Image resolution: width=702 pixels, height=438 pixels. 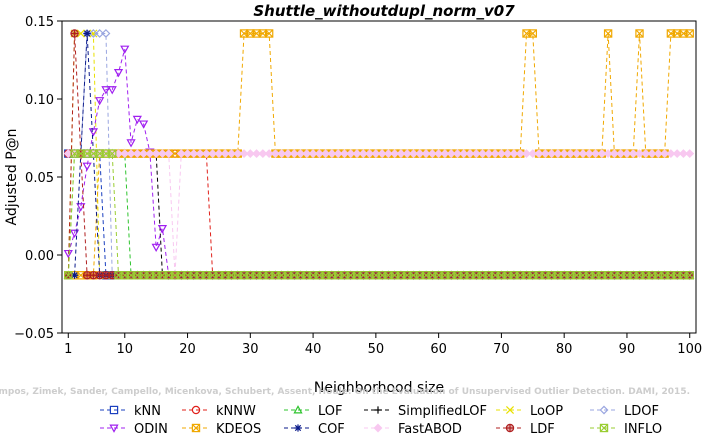 I want to click on legend-label: kNN, so click(x=147, y=411).